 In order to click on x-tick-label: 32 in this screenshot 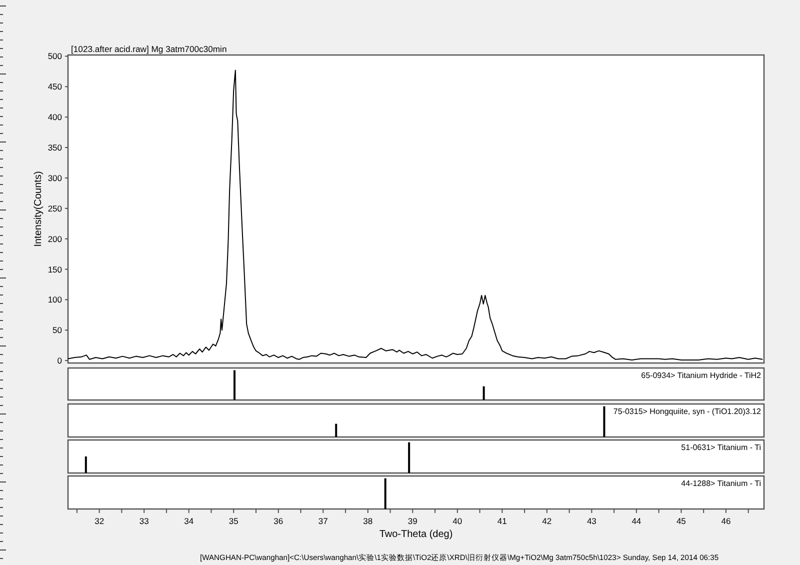, I will do `click(99, 521)`.